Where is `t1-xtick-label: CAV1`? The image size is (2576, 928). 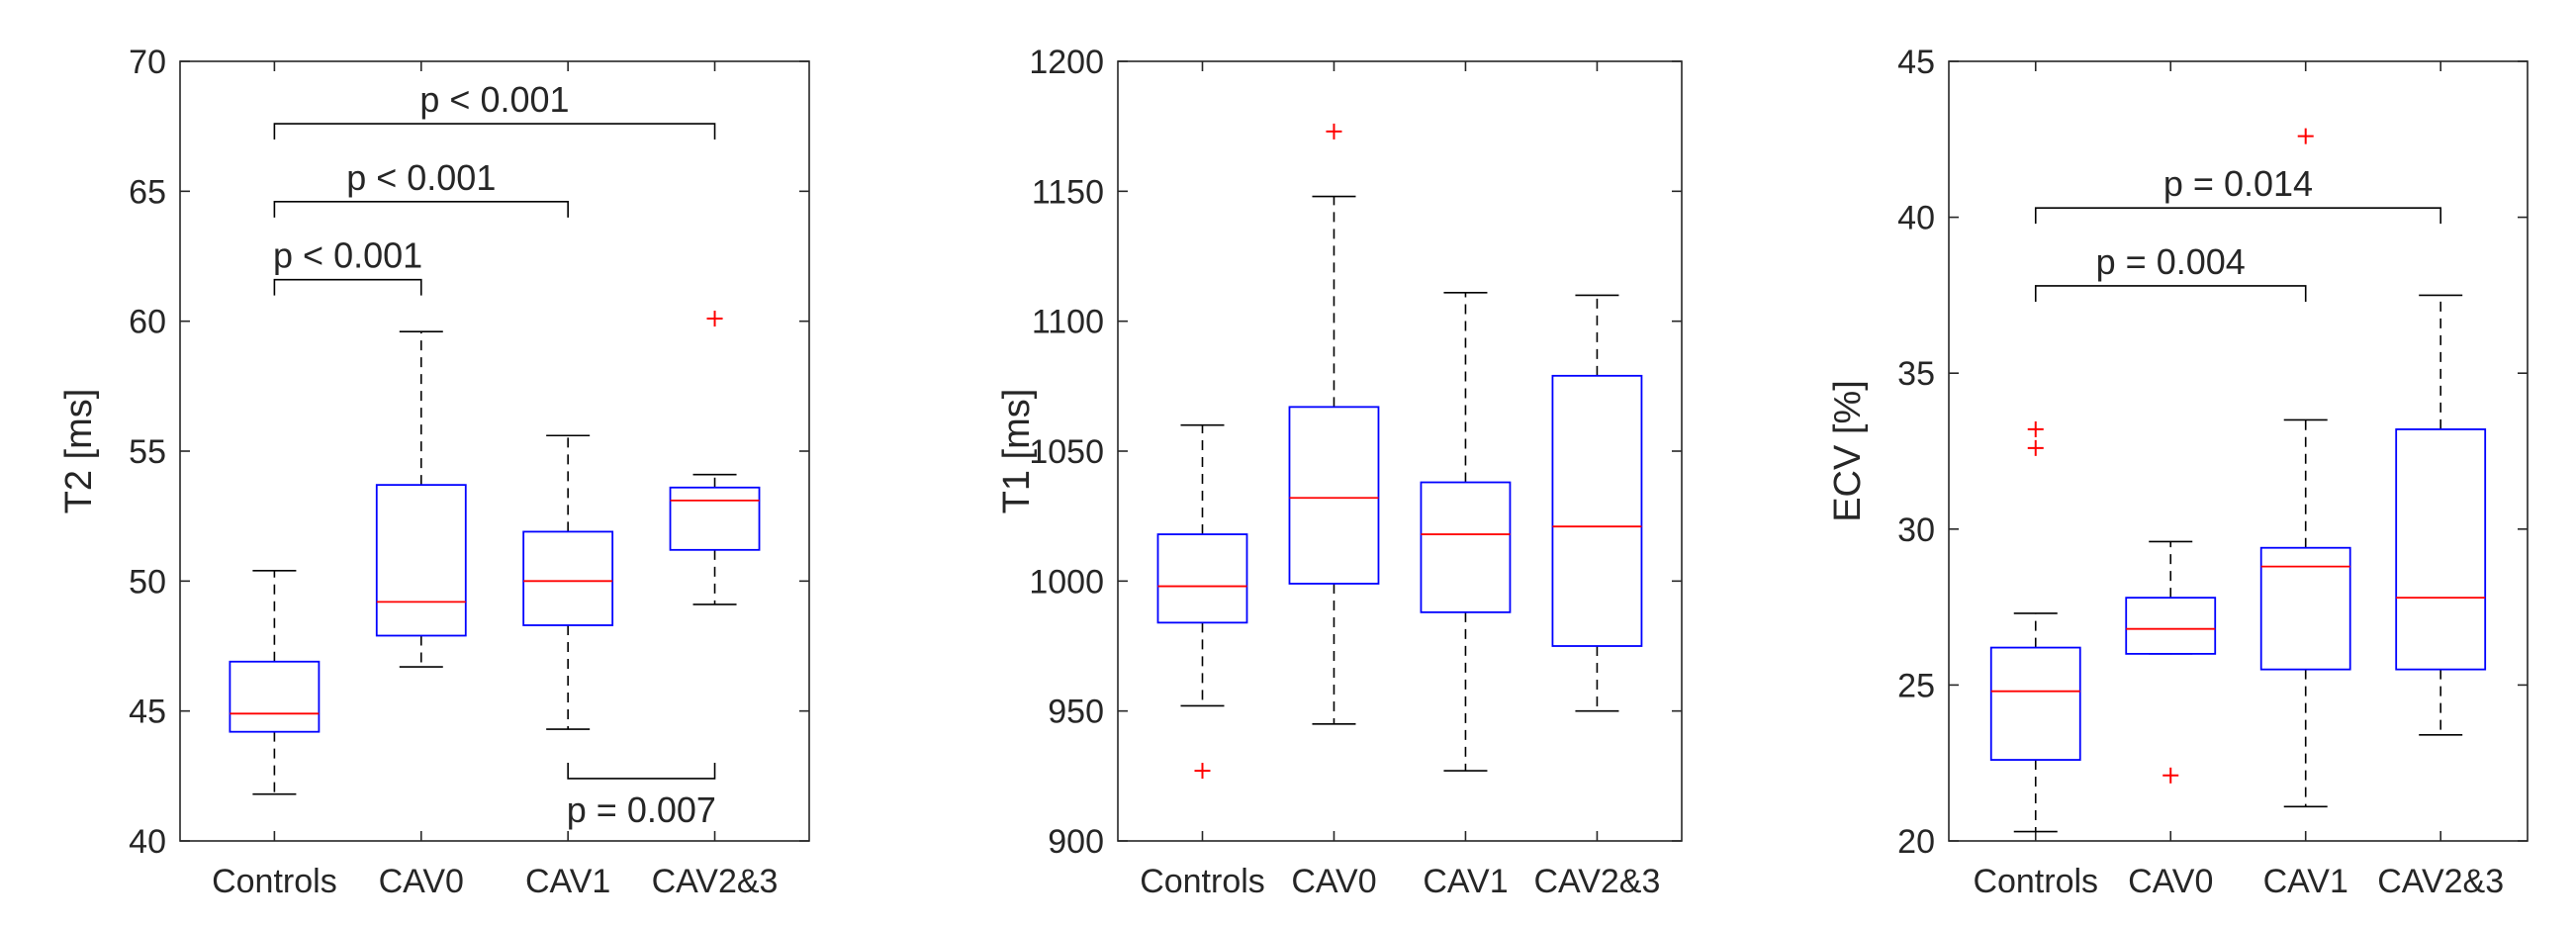 t1-xtick-label: CAV1 is located at coordinates (1465, 881).